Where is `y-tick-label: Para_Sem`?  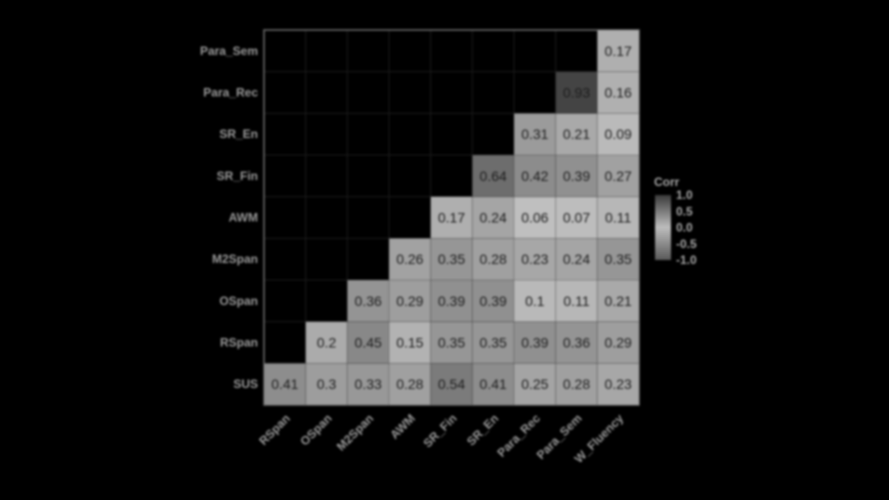
y-tick-label: Para_Sem is located at coordinates (229, 51).